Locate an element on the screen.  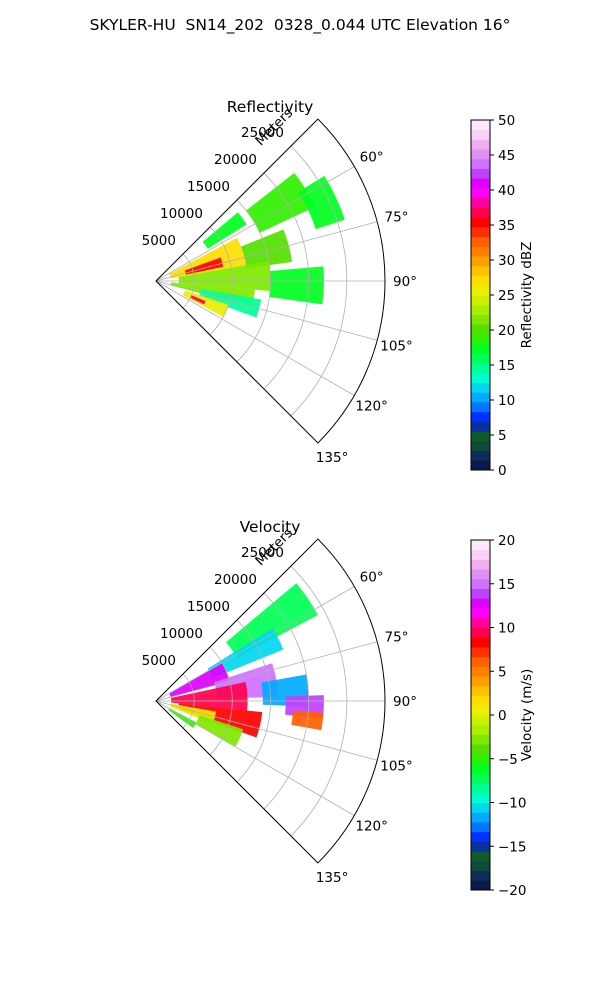
velocity-colorbar-tick-label: 5 is located at coordinates (502, 672).